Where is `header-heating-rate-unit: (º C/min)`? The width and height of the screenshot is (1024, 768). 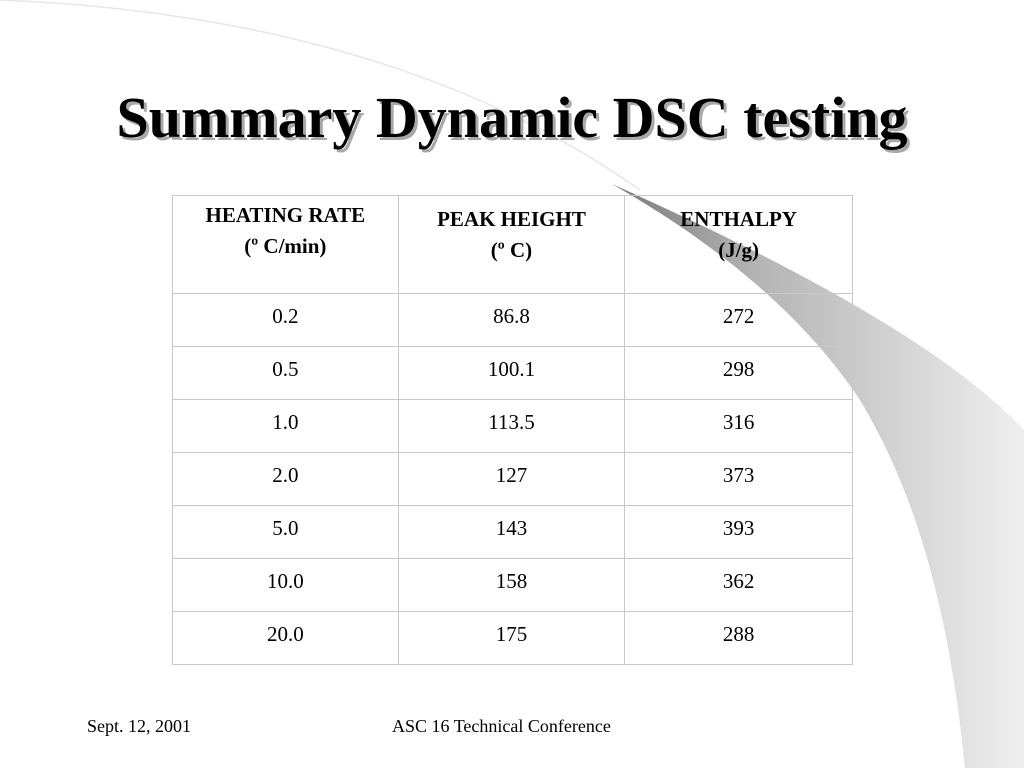 header-heating-rate-unit: (º C/min) is located at coordinates (285, 246).